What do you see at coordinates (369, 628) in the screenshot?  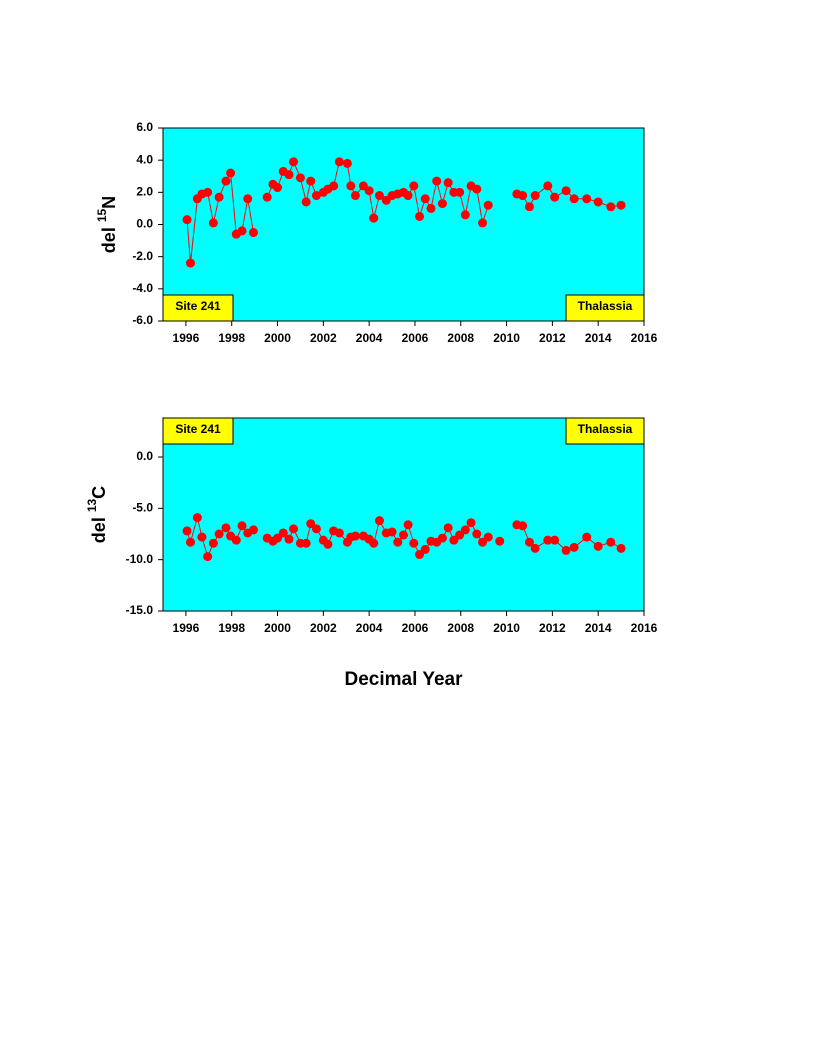 I see `x-tick-label: 2004` at bounding box center [369, 628].